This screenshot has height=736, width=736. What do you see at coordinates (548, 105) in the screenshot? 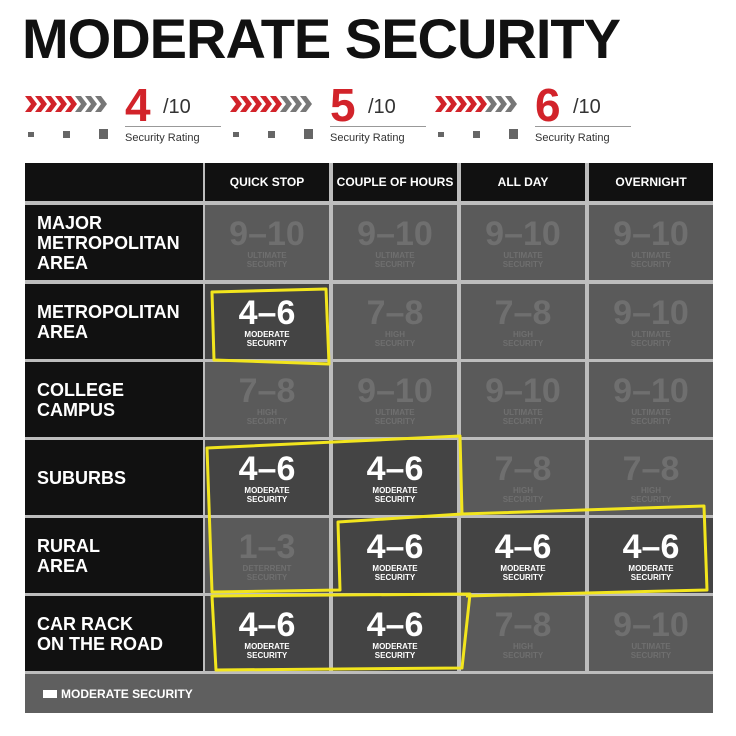
I see `rating-score: 6` at bounding box center [548, 105].